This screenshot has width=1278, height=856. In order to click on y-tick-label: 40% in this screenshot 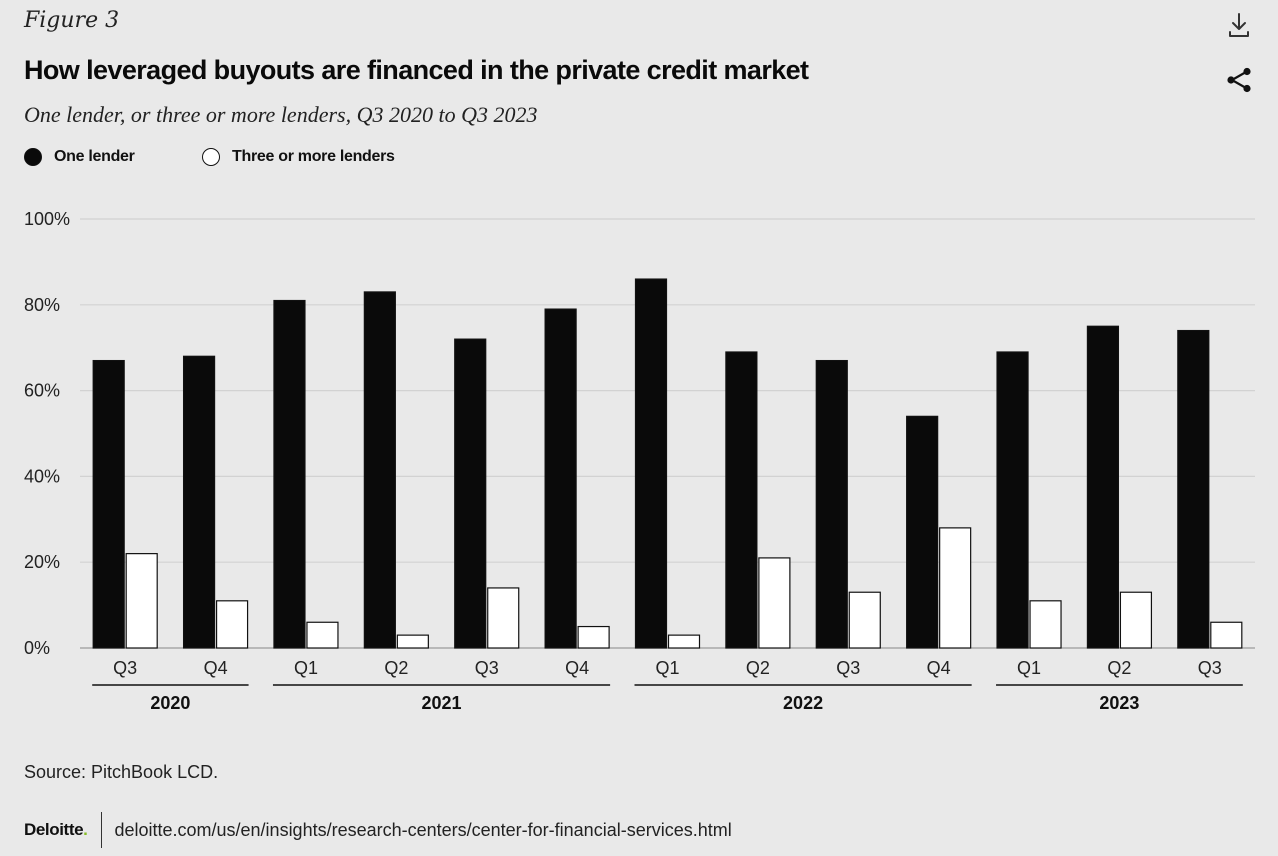, I will do `click(42, 476)`.